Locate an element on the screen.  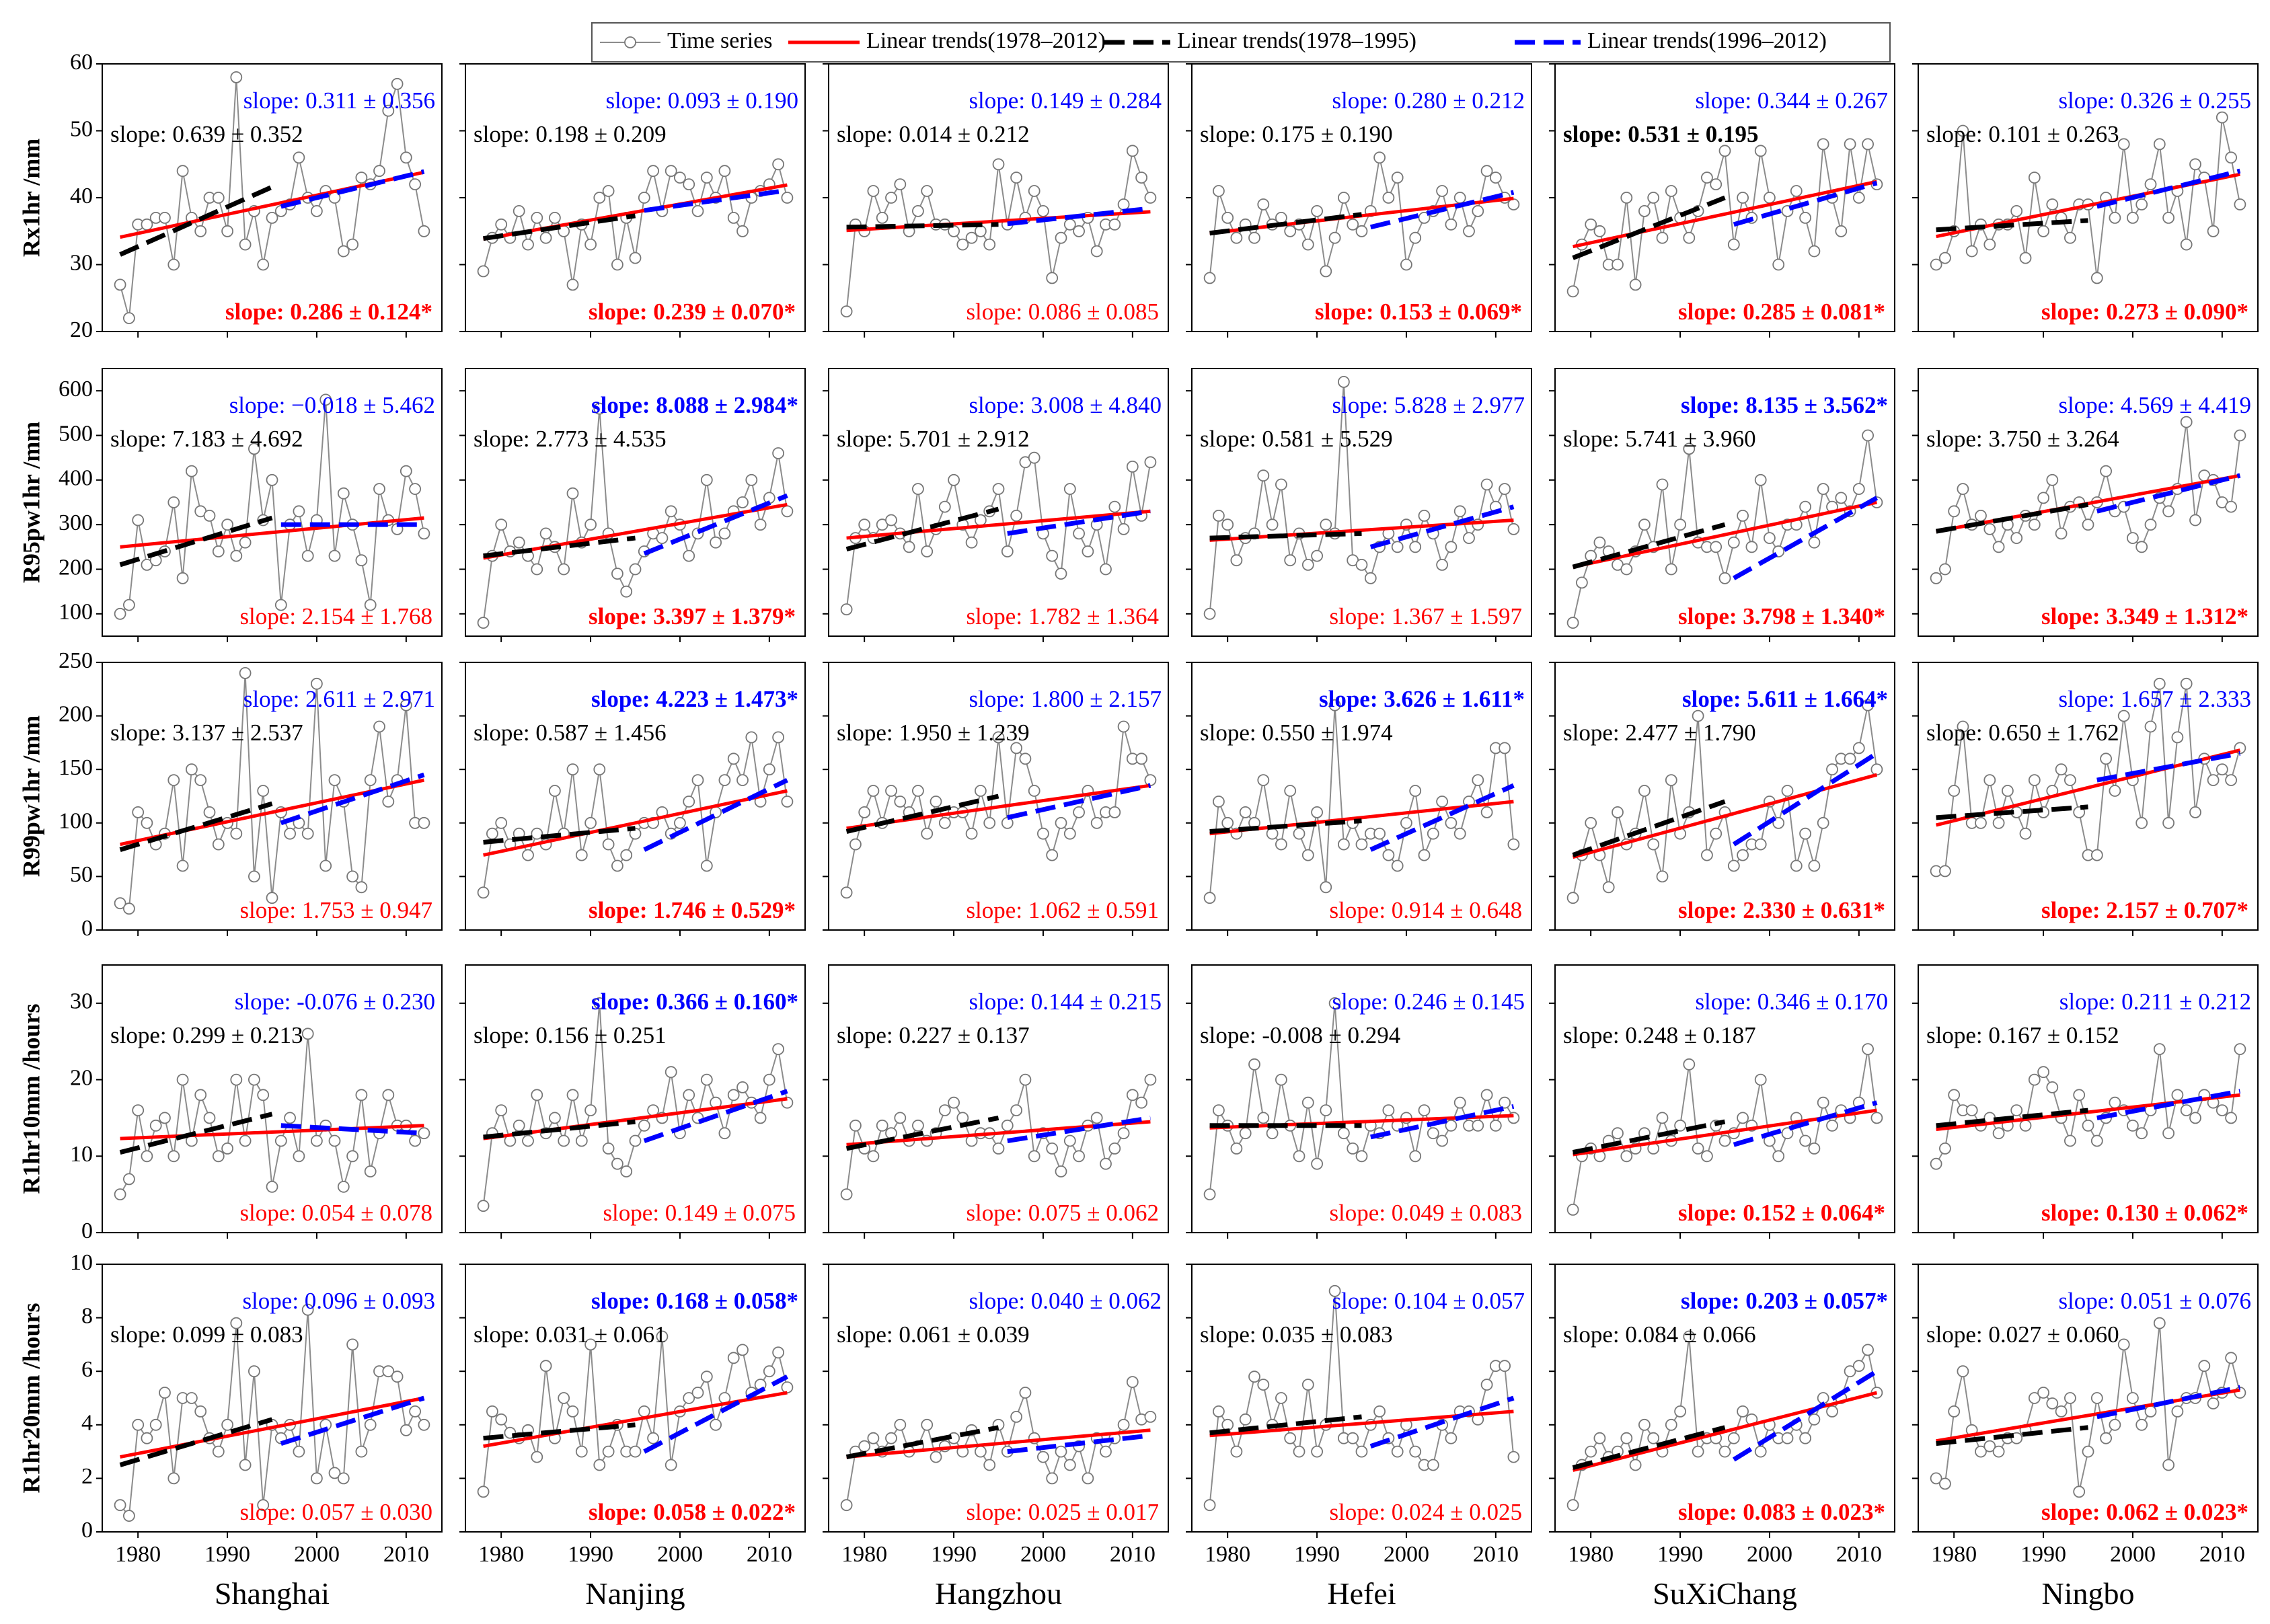
slope-label-1978-1995: slope: 0.156 ± 0.251 is located at coordinates (570, 1035).